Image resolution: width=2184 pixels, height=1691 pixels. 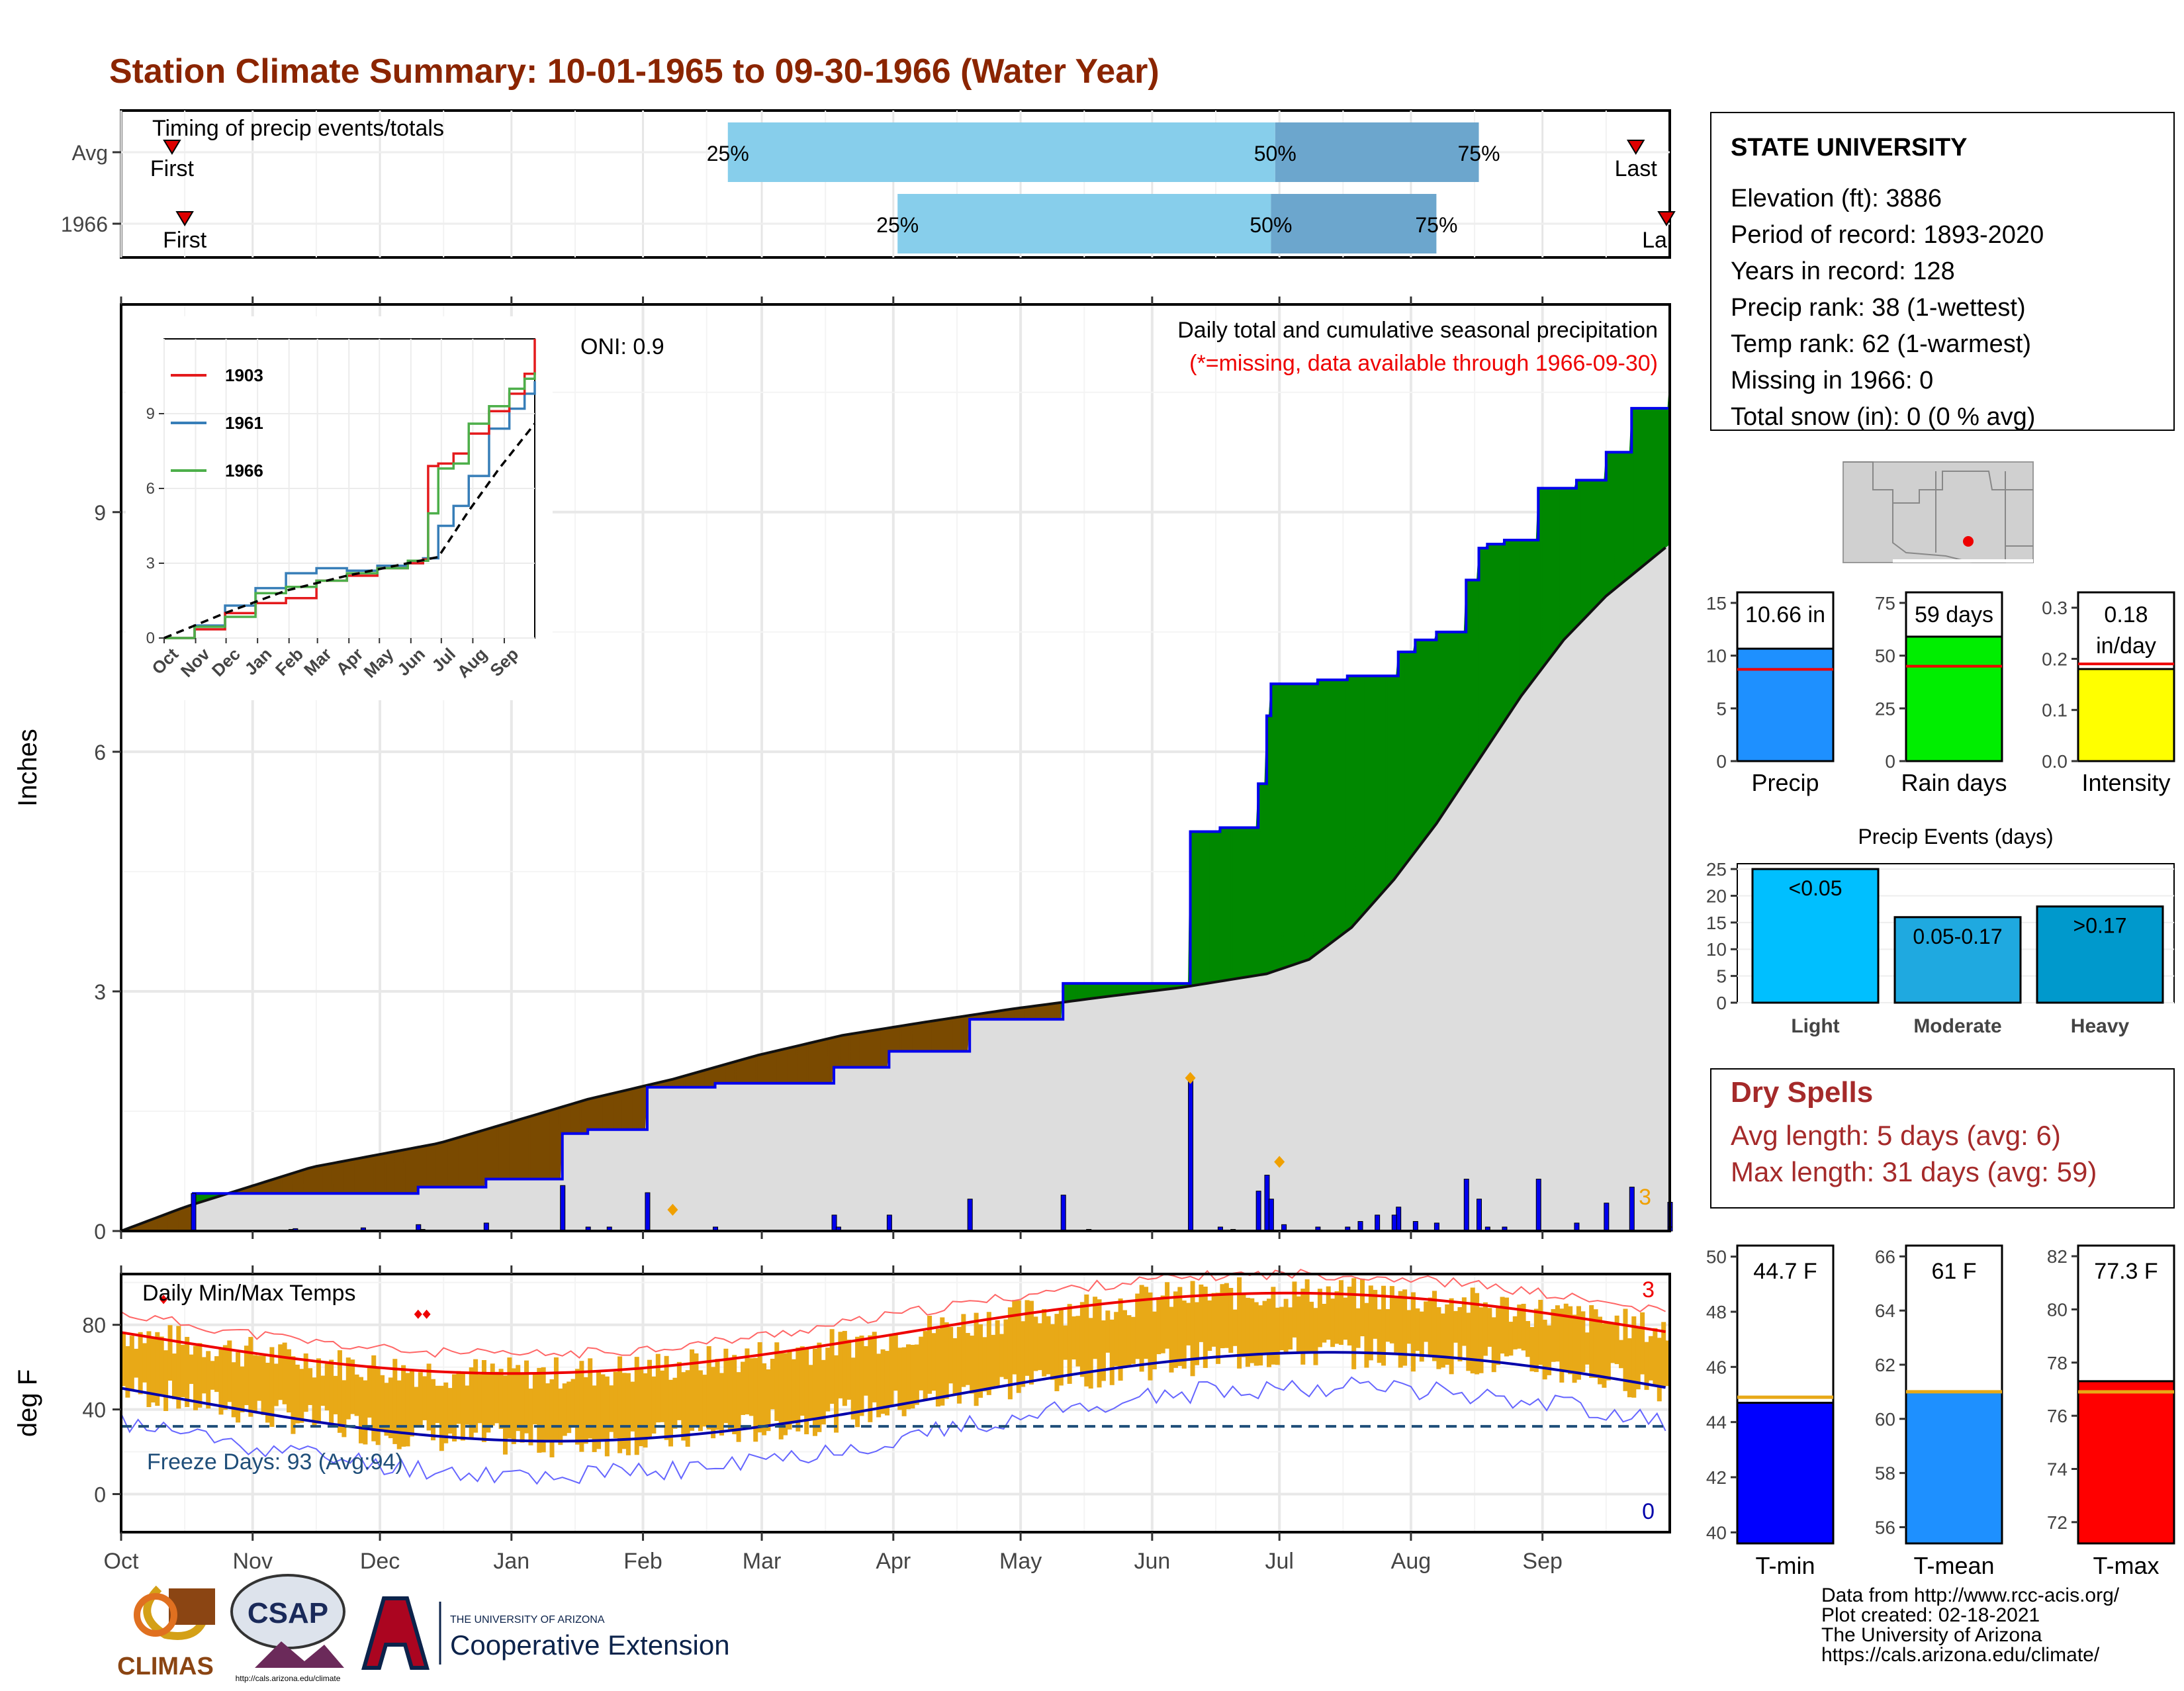 What do you see at coordinates (1721, 976) in the screenshot?
I see `events-ytick-label: 5` at bounding box center [1721, 976].